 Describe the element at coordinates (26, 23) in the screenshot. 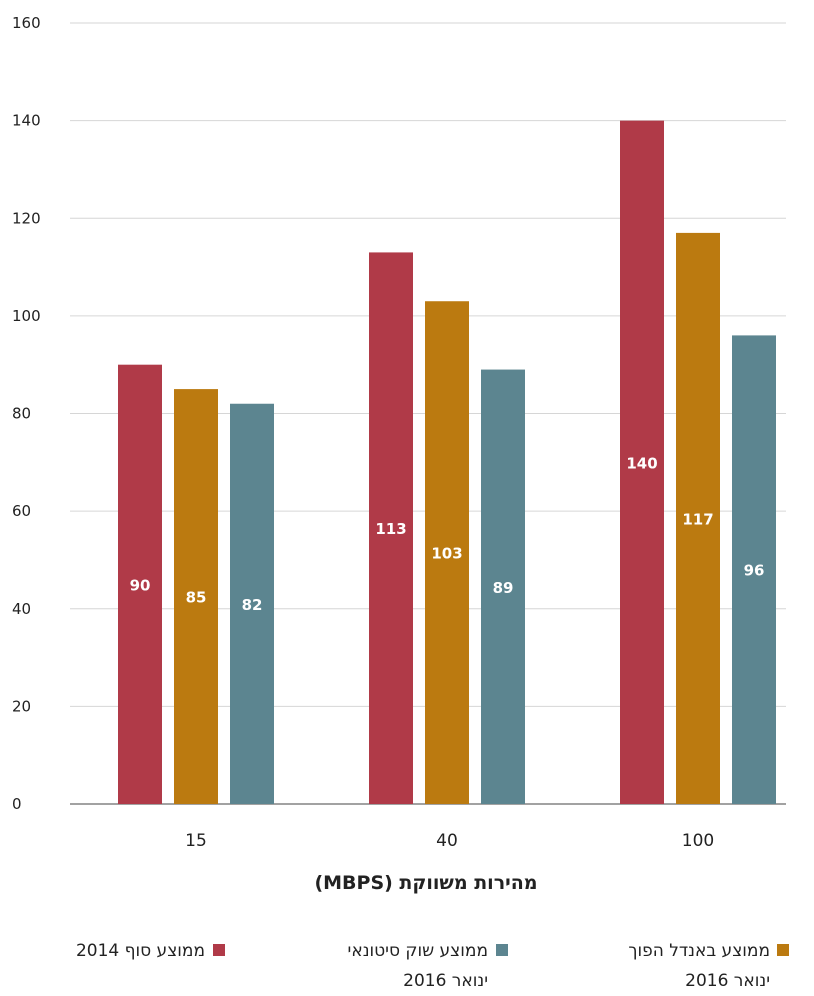

I see `y-tick-label-160: 160` at that location.